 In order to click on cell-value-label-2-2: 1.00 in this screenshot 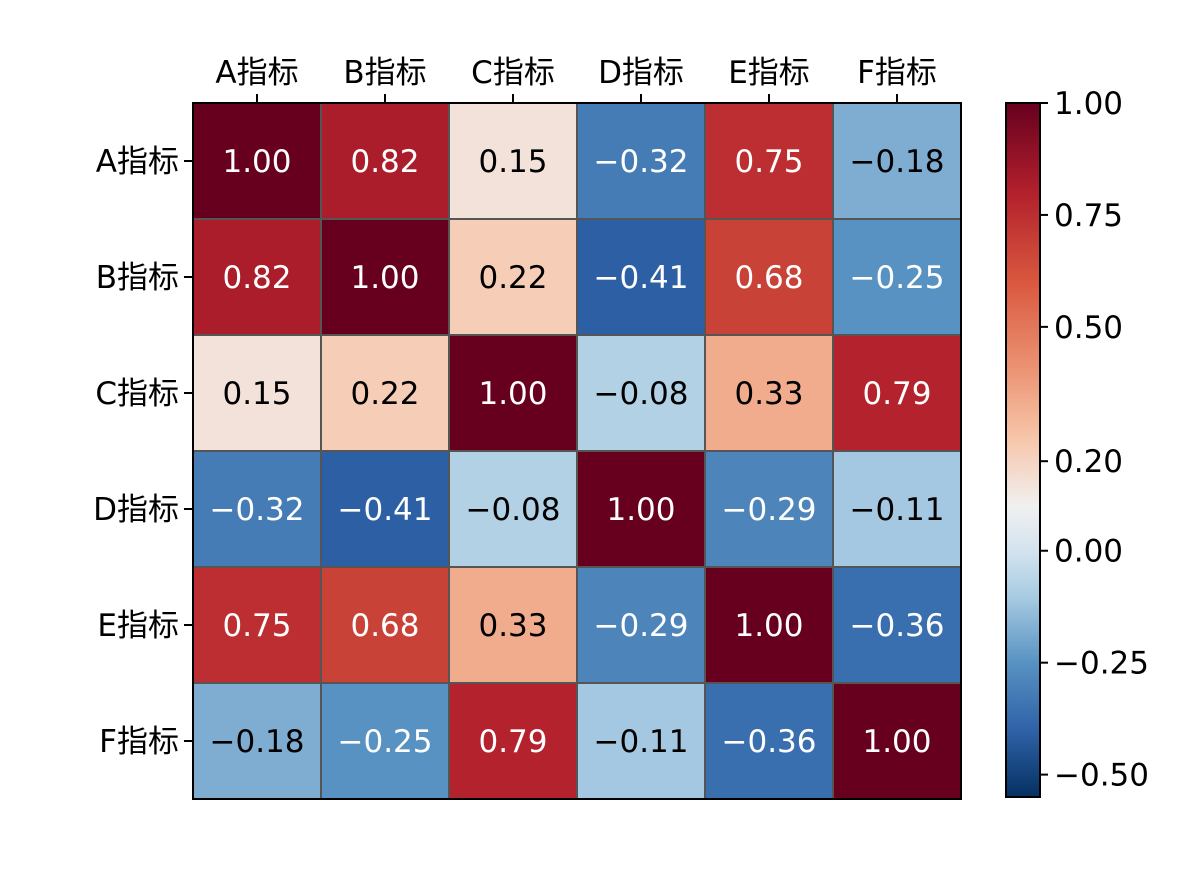, I will do `click(512, 394)`.